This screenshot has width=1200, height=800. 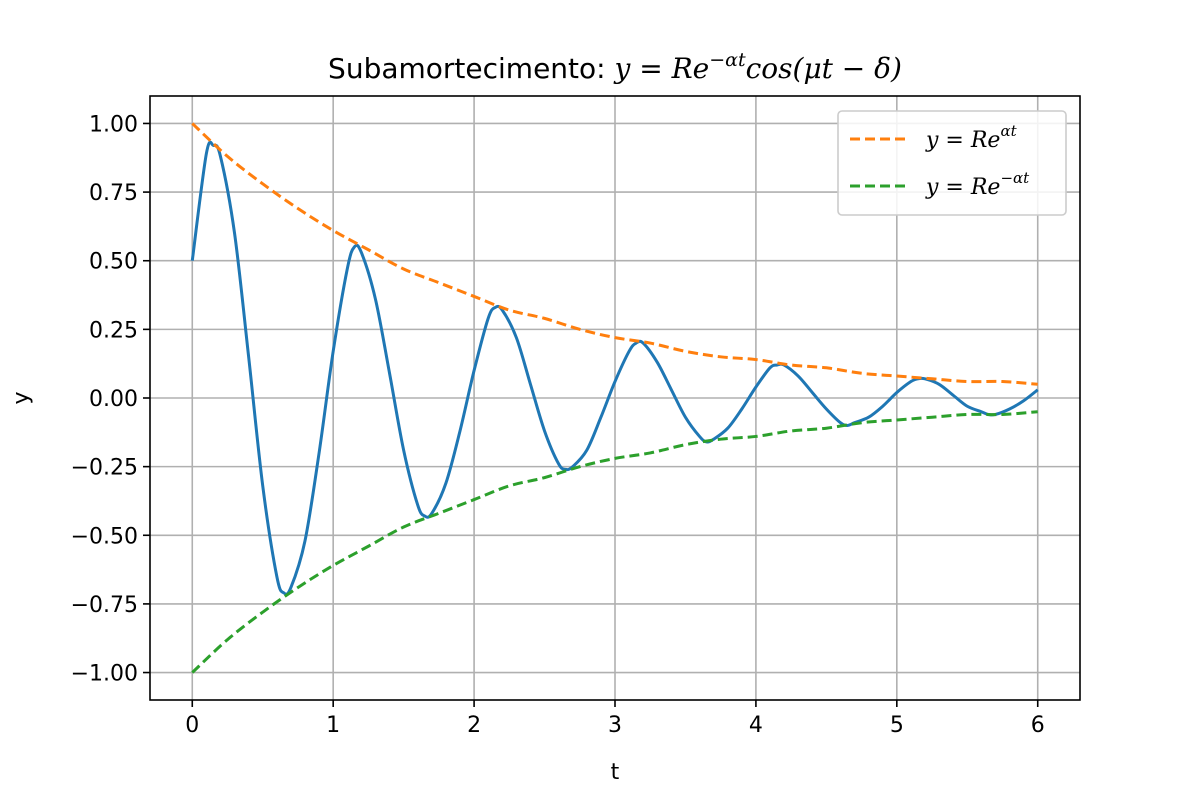 I want to click on x-tick-label: 6, so click(x=1038, y=725).